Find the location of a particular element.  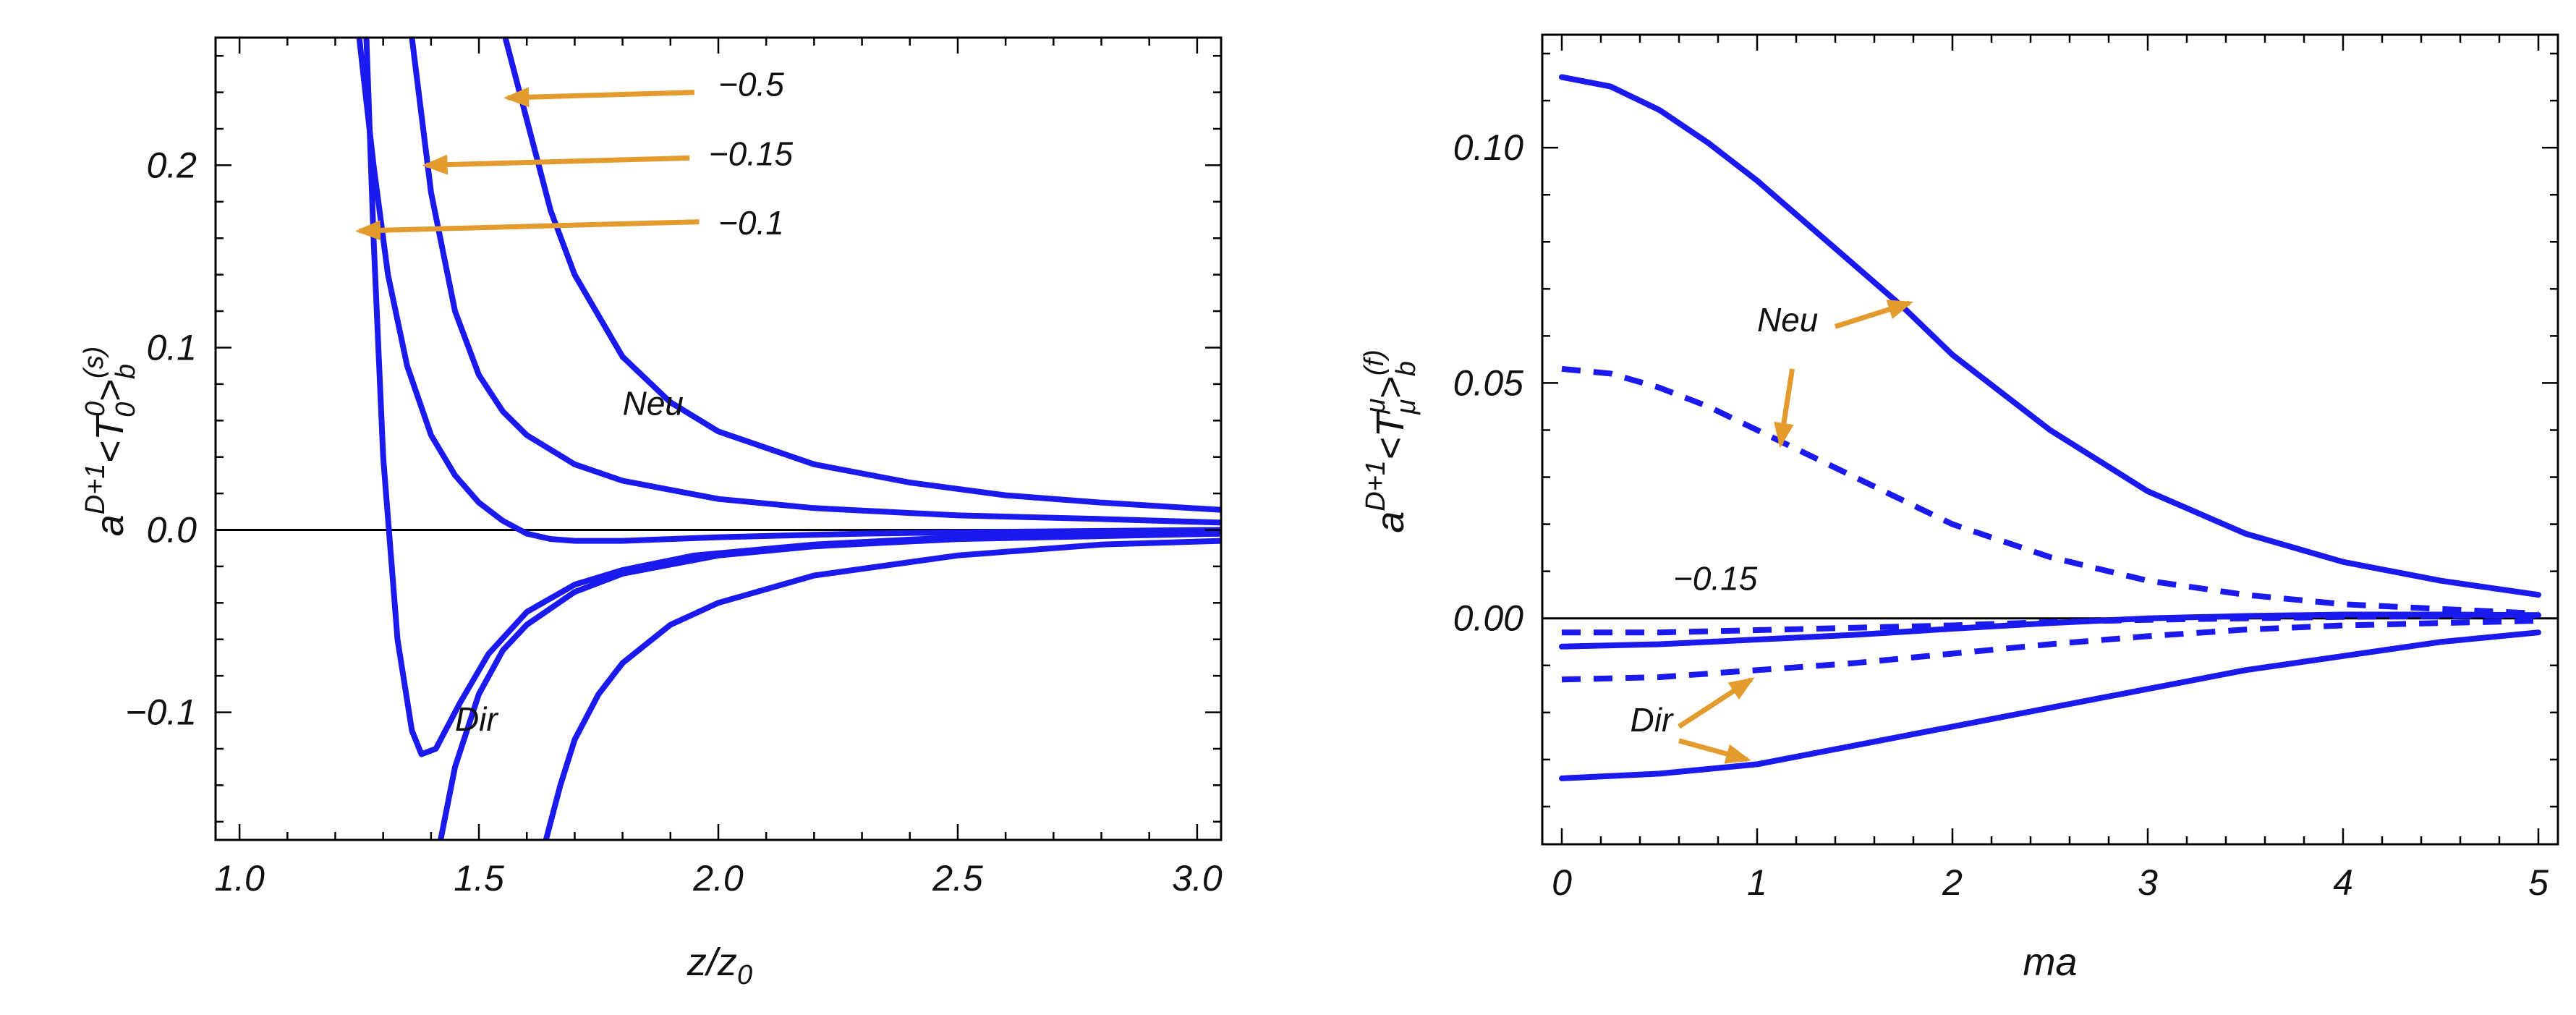

annotation-label: −0.1 is located at coordinates (751, 223).